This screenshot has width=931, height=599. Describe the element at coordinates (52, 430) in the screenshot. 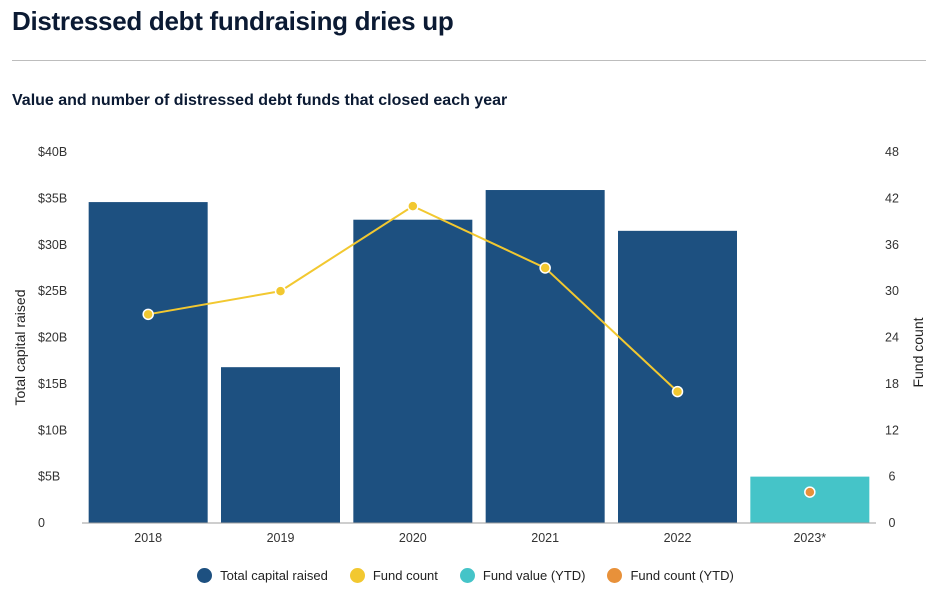

I see `y-tick-label: $10B` at that location.